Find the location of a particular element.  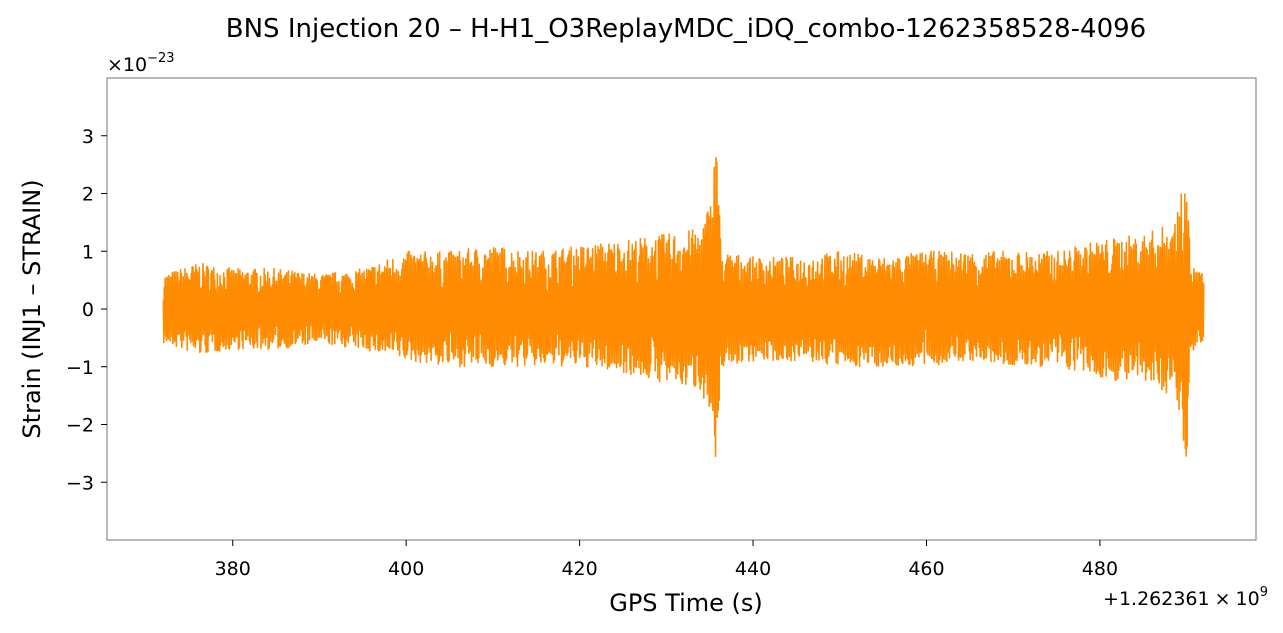

x-offset-label: +1.262361 × 109 is located at coordinates (1185, 597).